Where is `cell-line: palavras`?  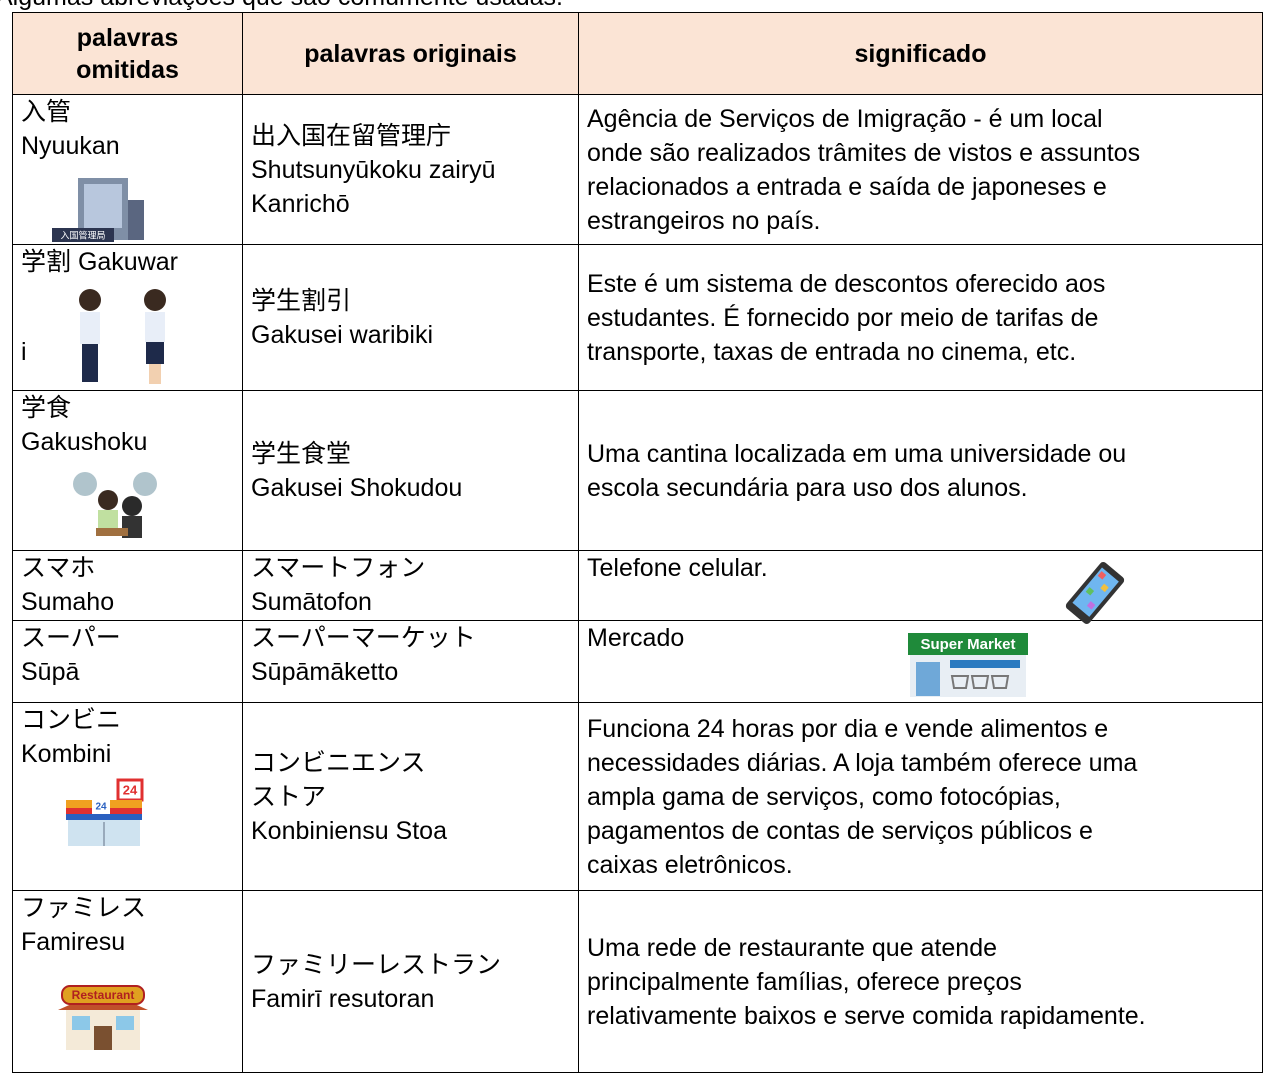 cell-line: palavras is located at coordinates (127, 37).